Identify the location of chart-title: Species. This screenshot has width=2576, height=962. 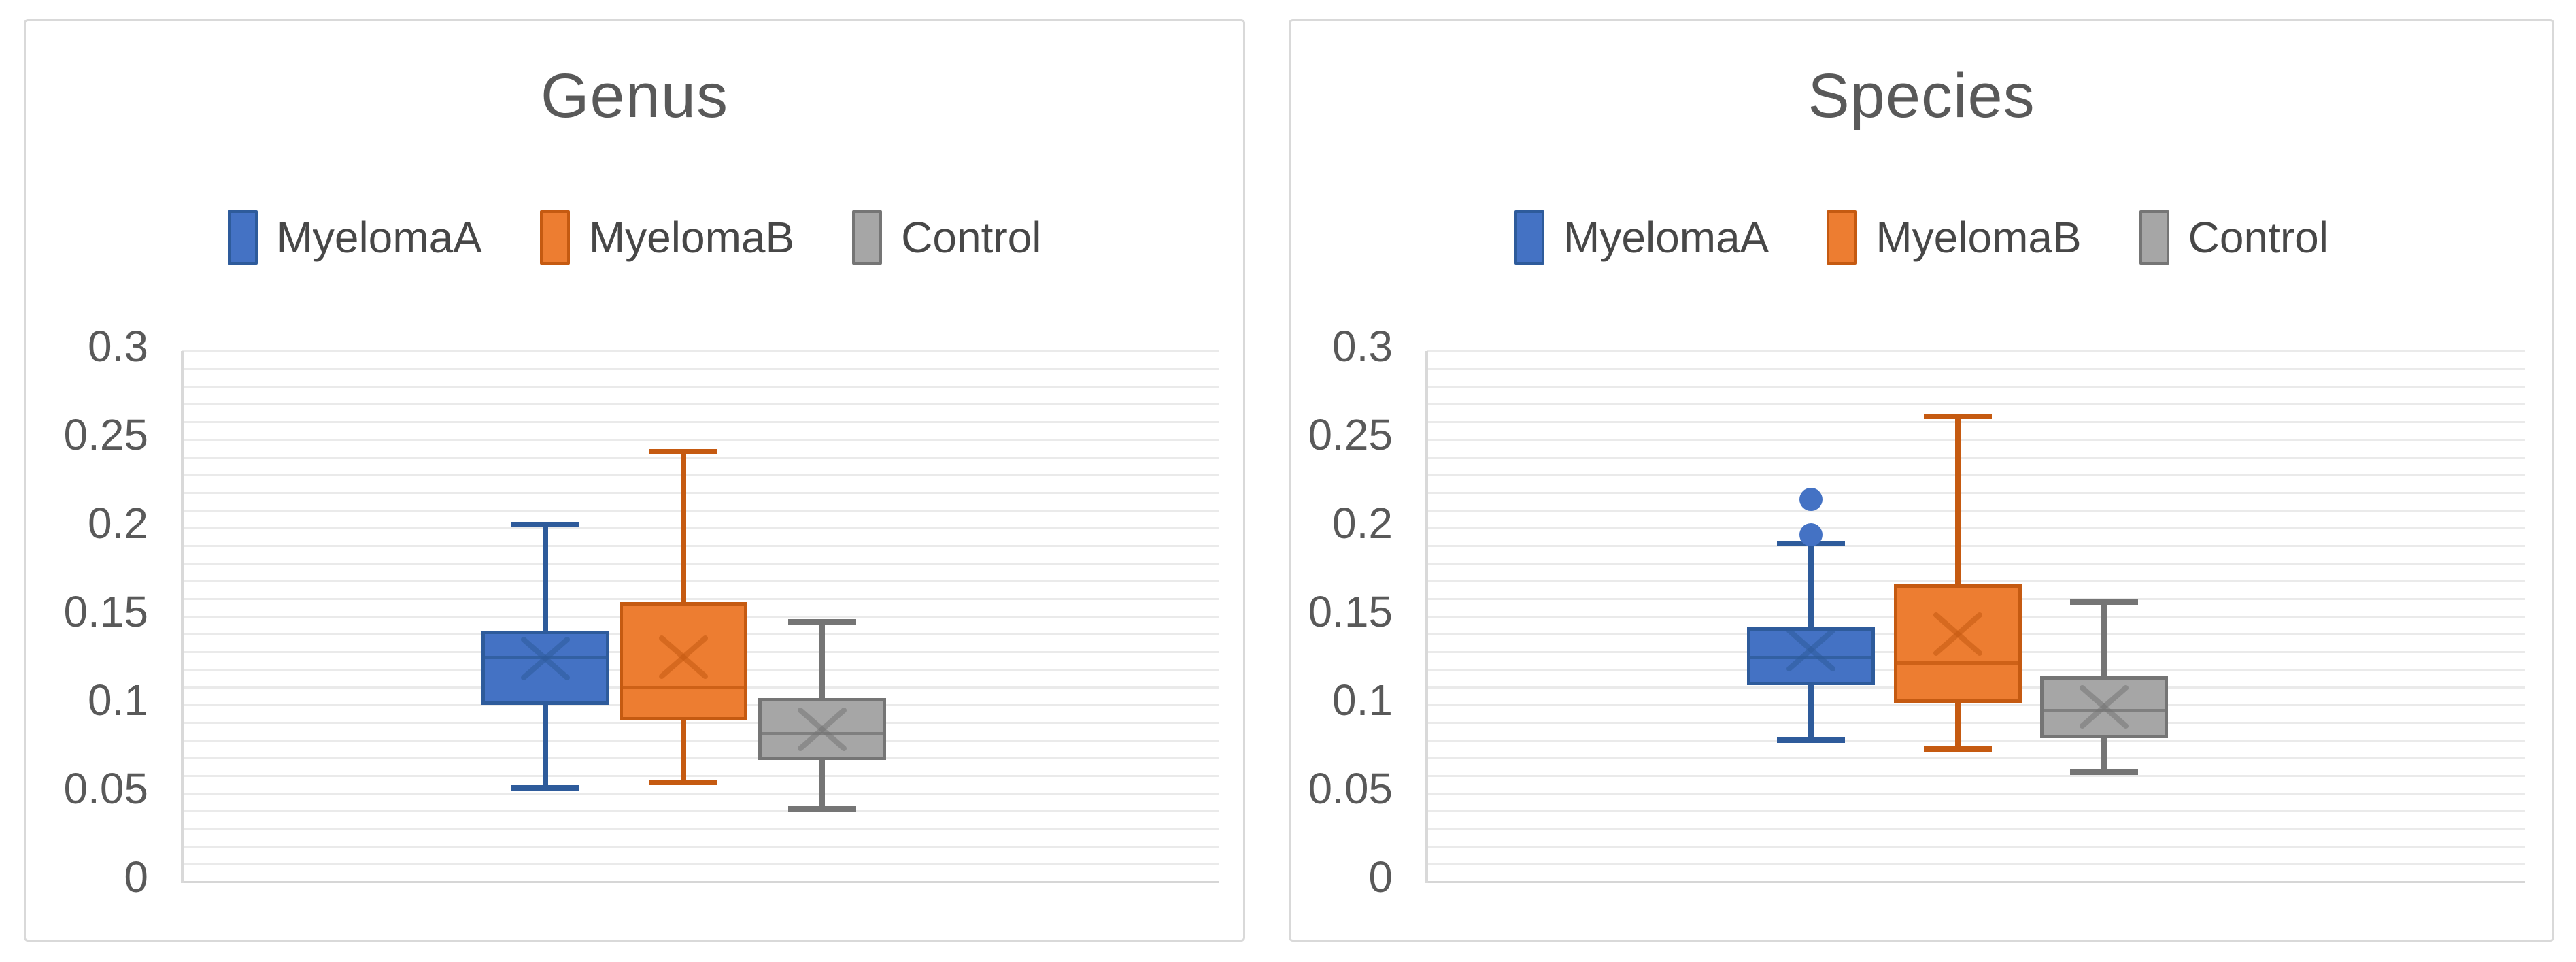
(1921, 96).